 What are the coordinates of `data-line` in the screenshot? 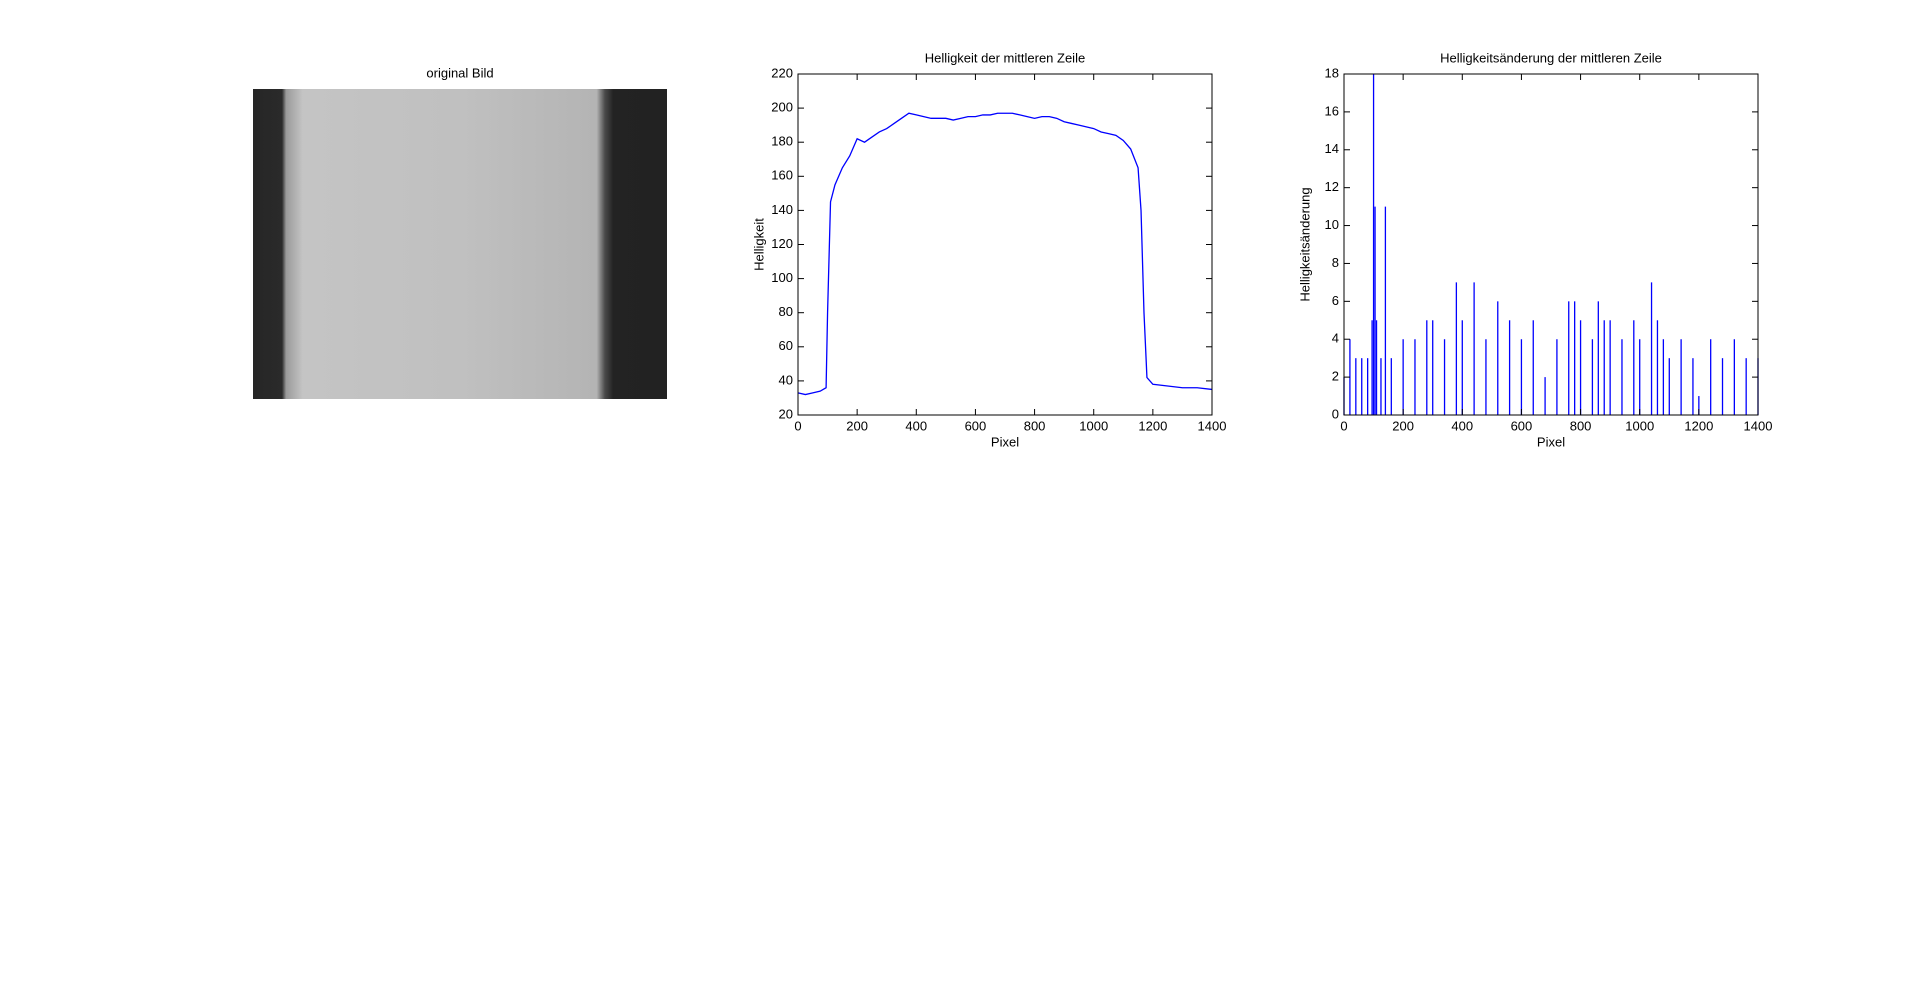 It's located at (1005, 254).